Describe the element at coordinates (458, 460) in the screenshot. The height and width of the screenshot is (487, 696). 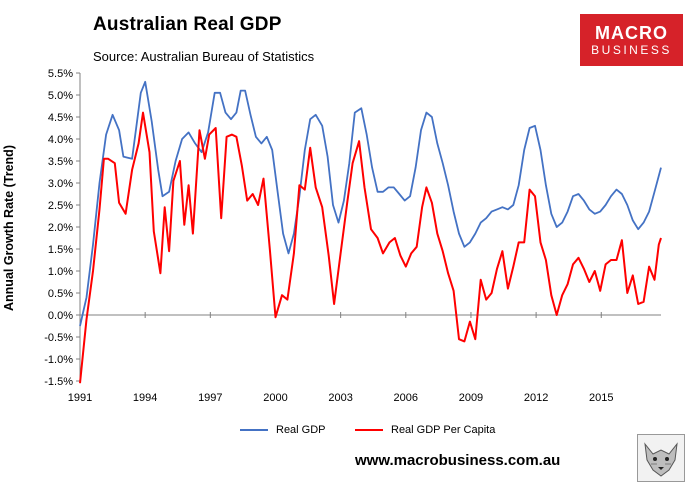
I see `website-url: www.macrobusiness.com.au` at that location.